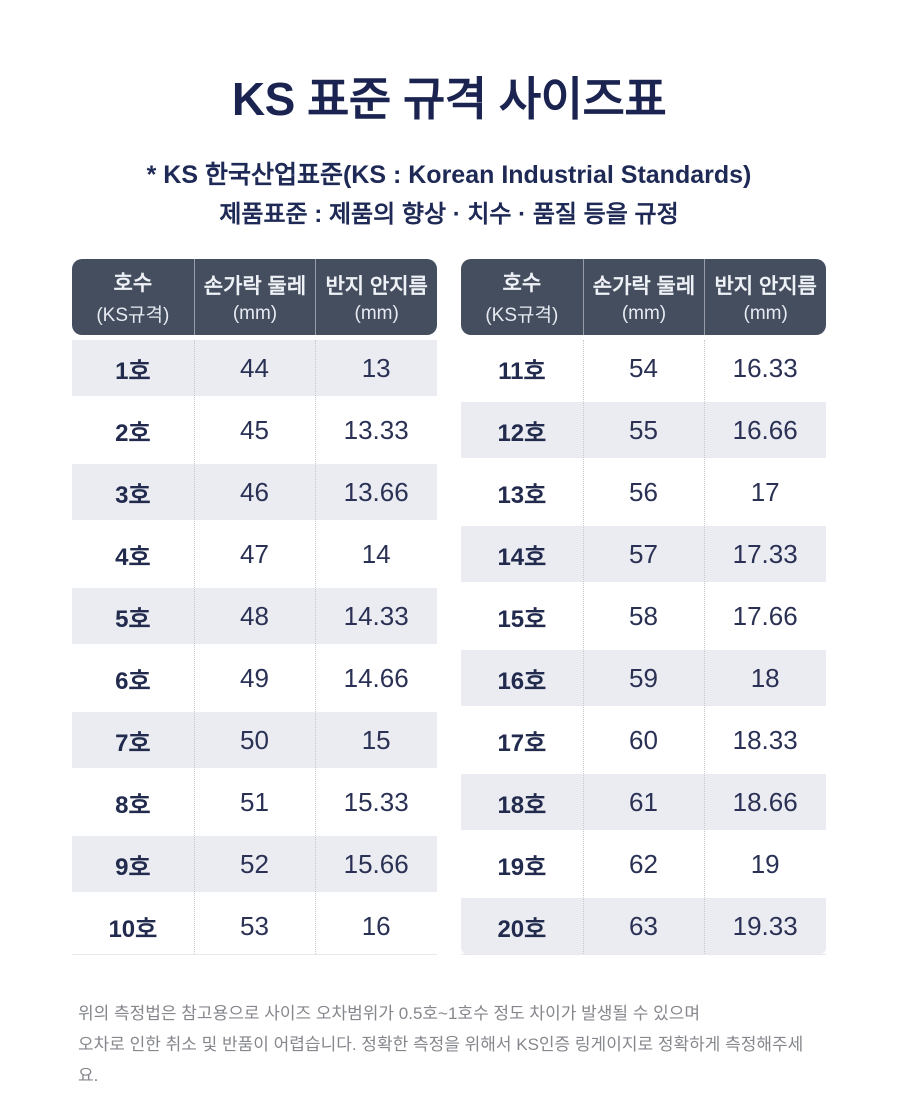 This screenshot has height=1093, width=898. What do you see at coordinates (133, 371) in the screenshot?
I see `ring-size-cell: 1호` at bounding box center [133, 371].